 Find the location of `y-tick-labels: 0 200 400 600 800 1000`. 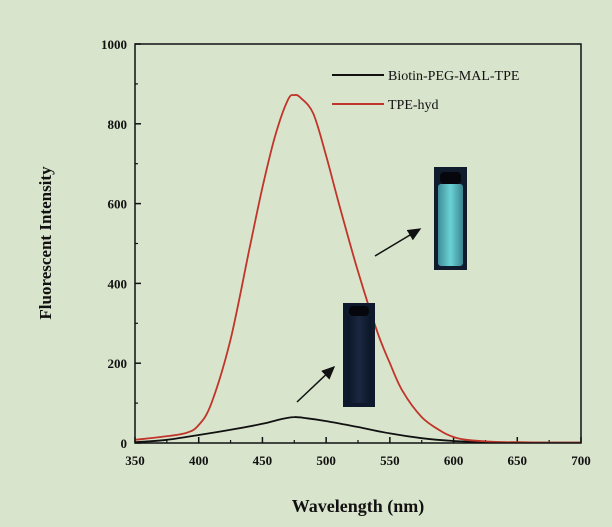

y-tick-labels: 0 200 400 600 800 1000 is located at coordinates (114, 244).